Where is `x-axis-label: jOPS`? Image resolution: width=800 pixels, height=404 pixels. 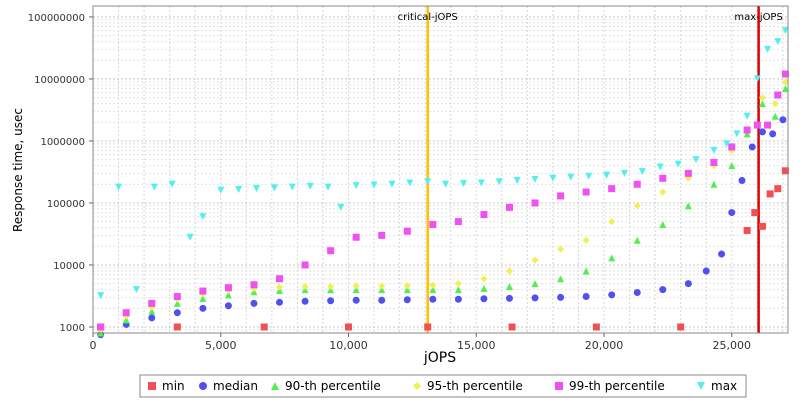 x-axis-label: jOPS is located at coordinates (439, 358).